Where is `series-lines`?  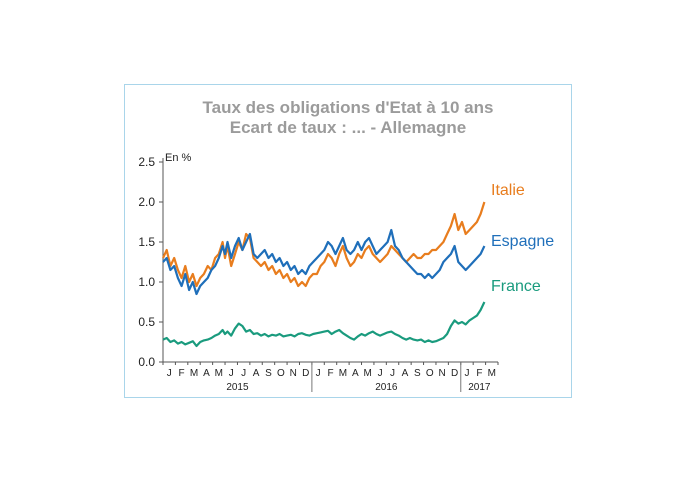 series-lines is located at coordinates (324, 274).